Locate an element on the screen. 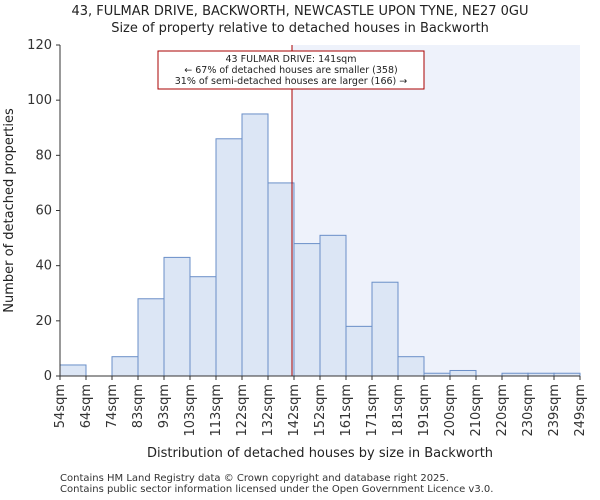  x-tick-label-191sqm: 191sqm is located at coordinates (424, 410).